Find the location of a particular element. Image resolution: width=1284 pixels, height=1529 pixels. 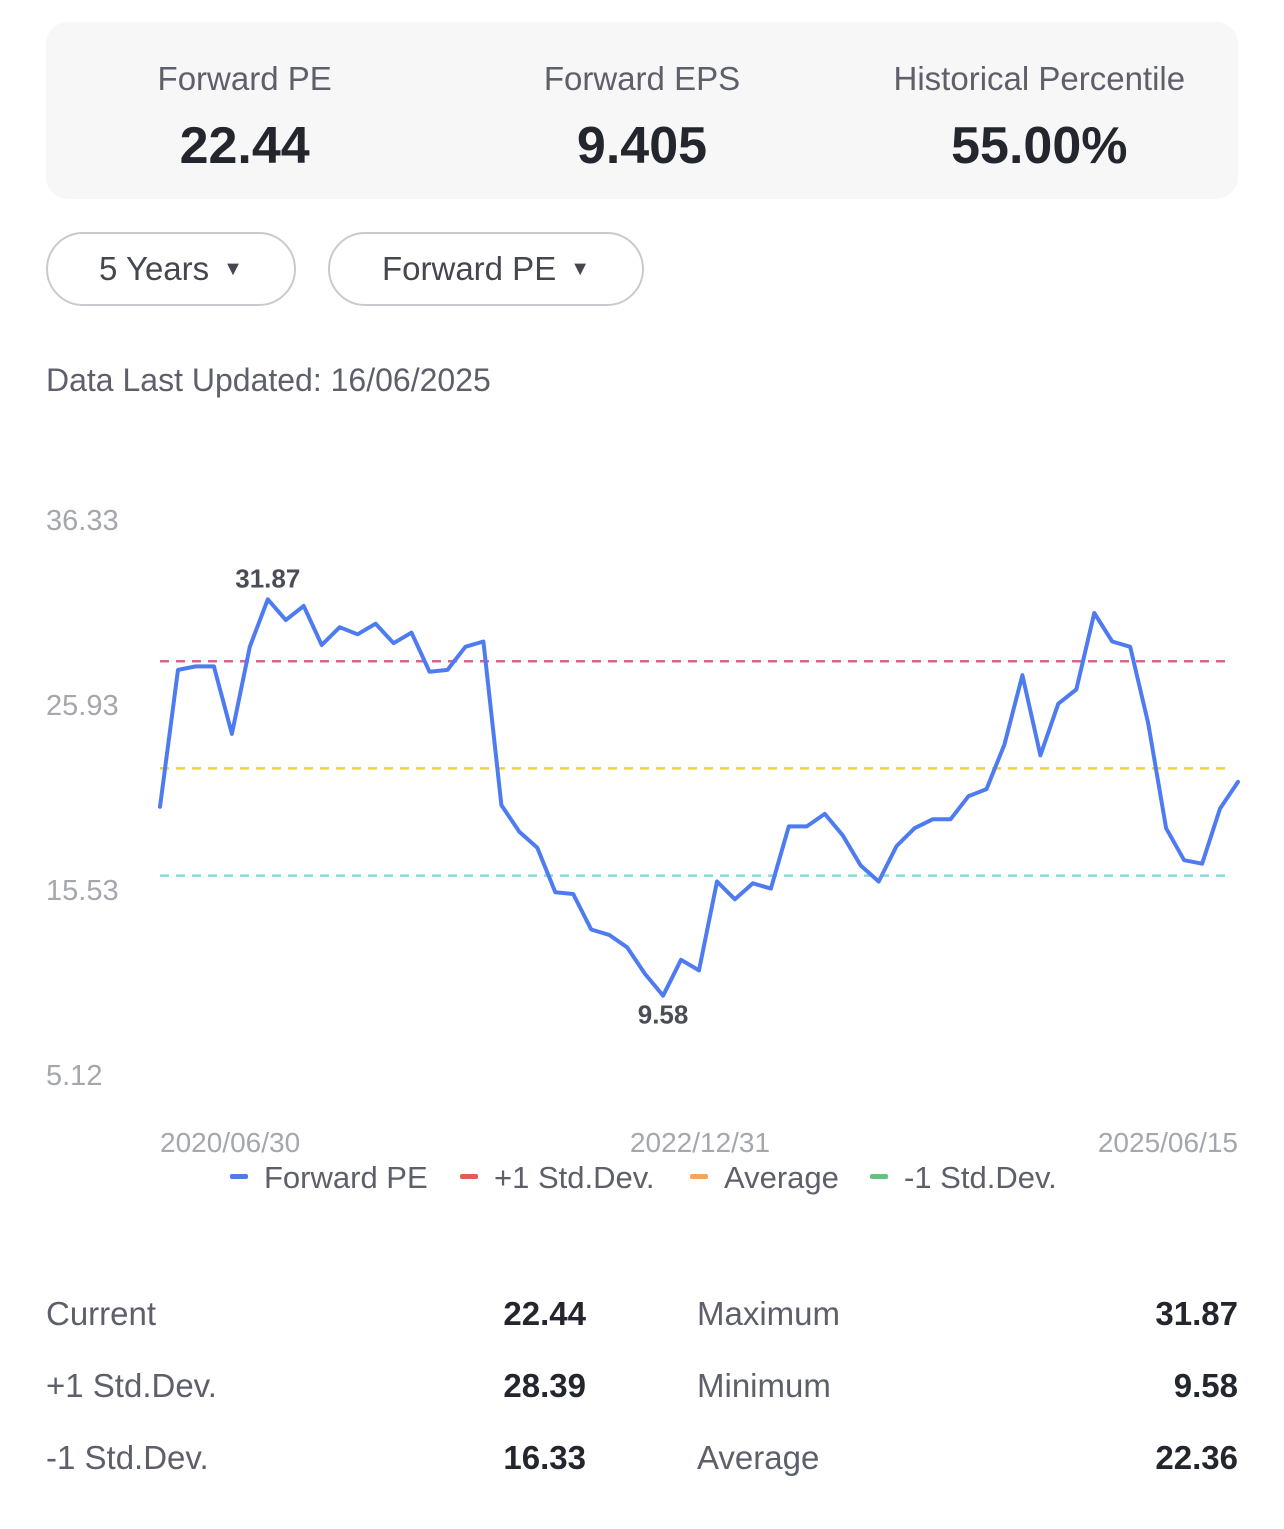

y-tick-label: 25.93 is located at coordinates (82, 706).